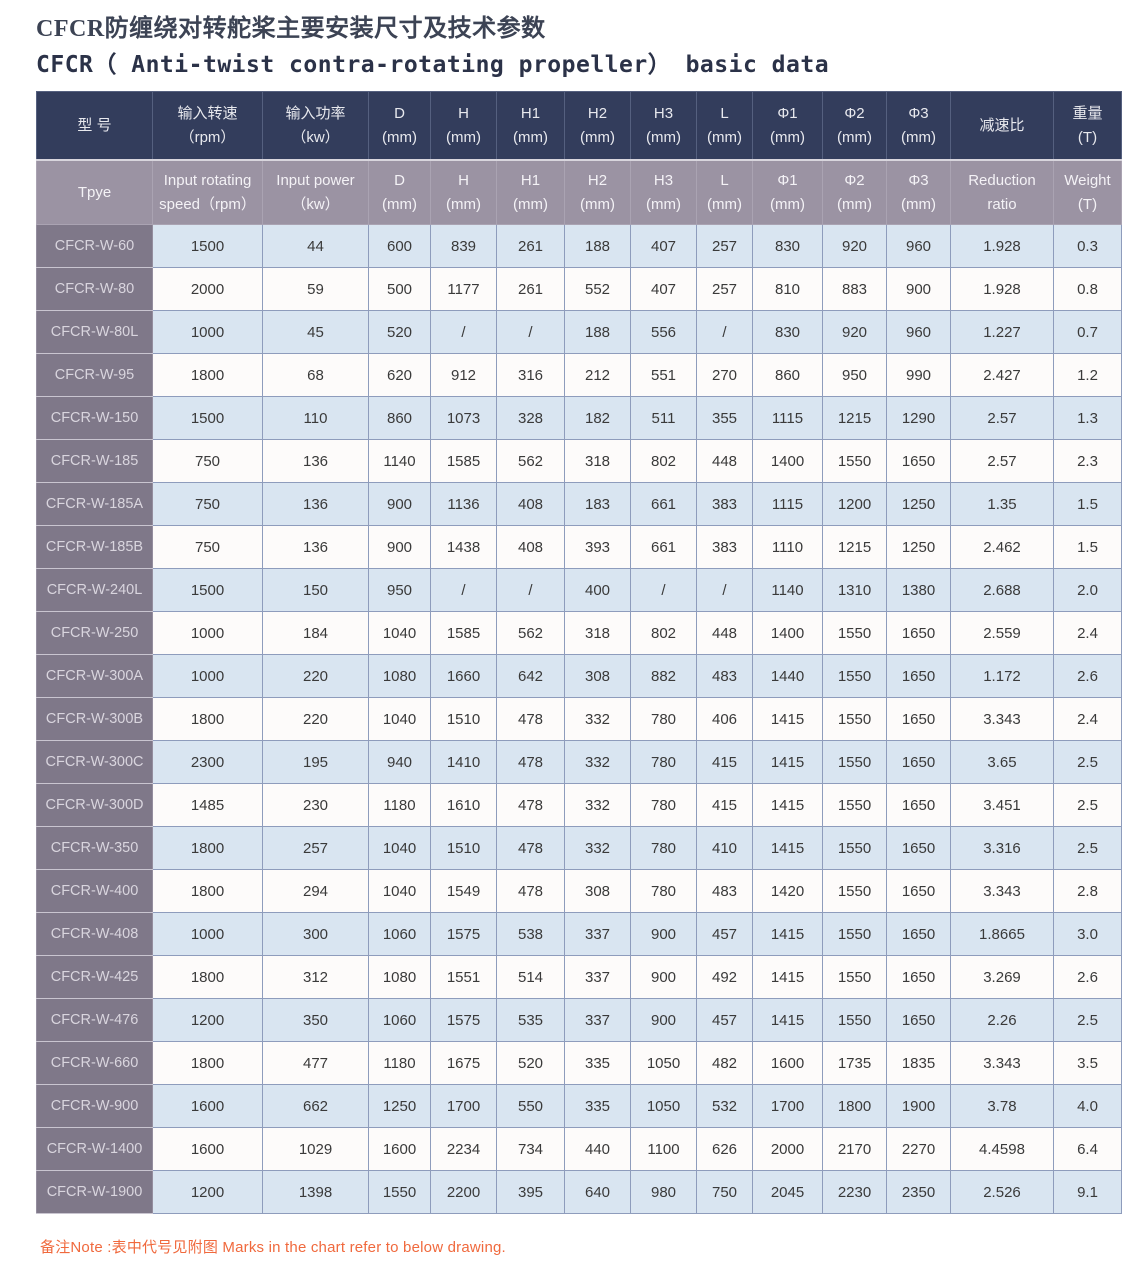 This screenshot has width=1142, height=1286. Describe the element at coordinates (663, 590) in the screenshot. I see `cell-H3: /` at that location.